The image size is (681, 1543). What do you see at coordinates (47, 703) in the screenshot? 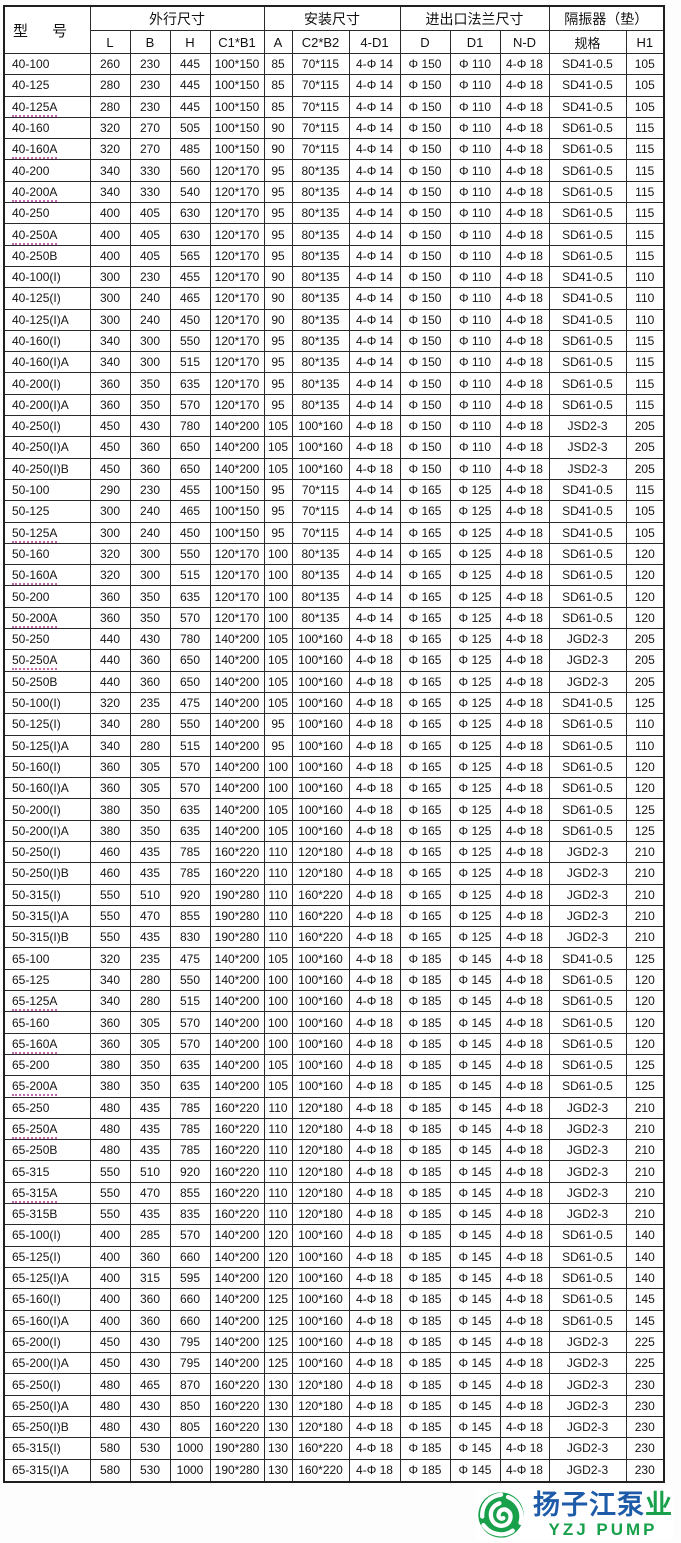
I see `cell-model: 50-100(I)` at bounding box center [47, 703].